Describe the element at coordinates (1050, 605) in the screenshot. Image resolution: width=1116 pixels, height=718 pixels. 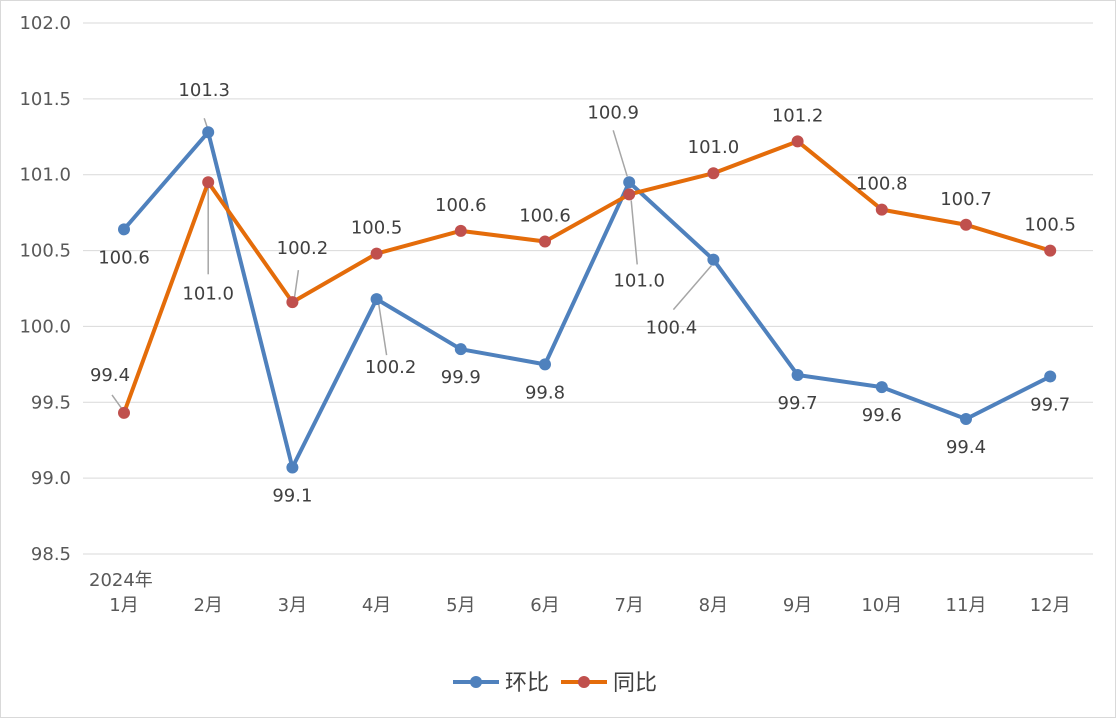
I see `x-tick-label: 12月` at that location.